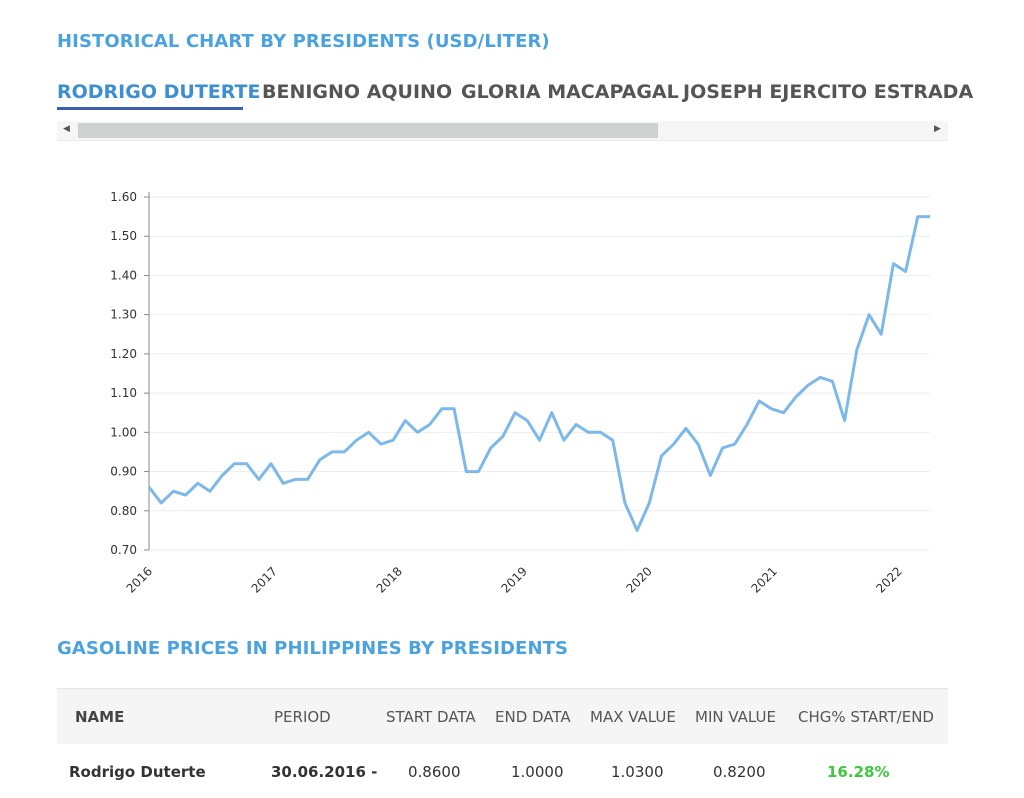  What do you see at coordinates (866, 717) in the screenshot?
I see `header-chg: CHG% START/END` at bounding box center [866, 717].